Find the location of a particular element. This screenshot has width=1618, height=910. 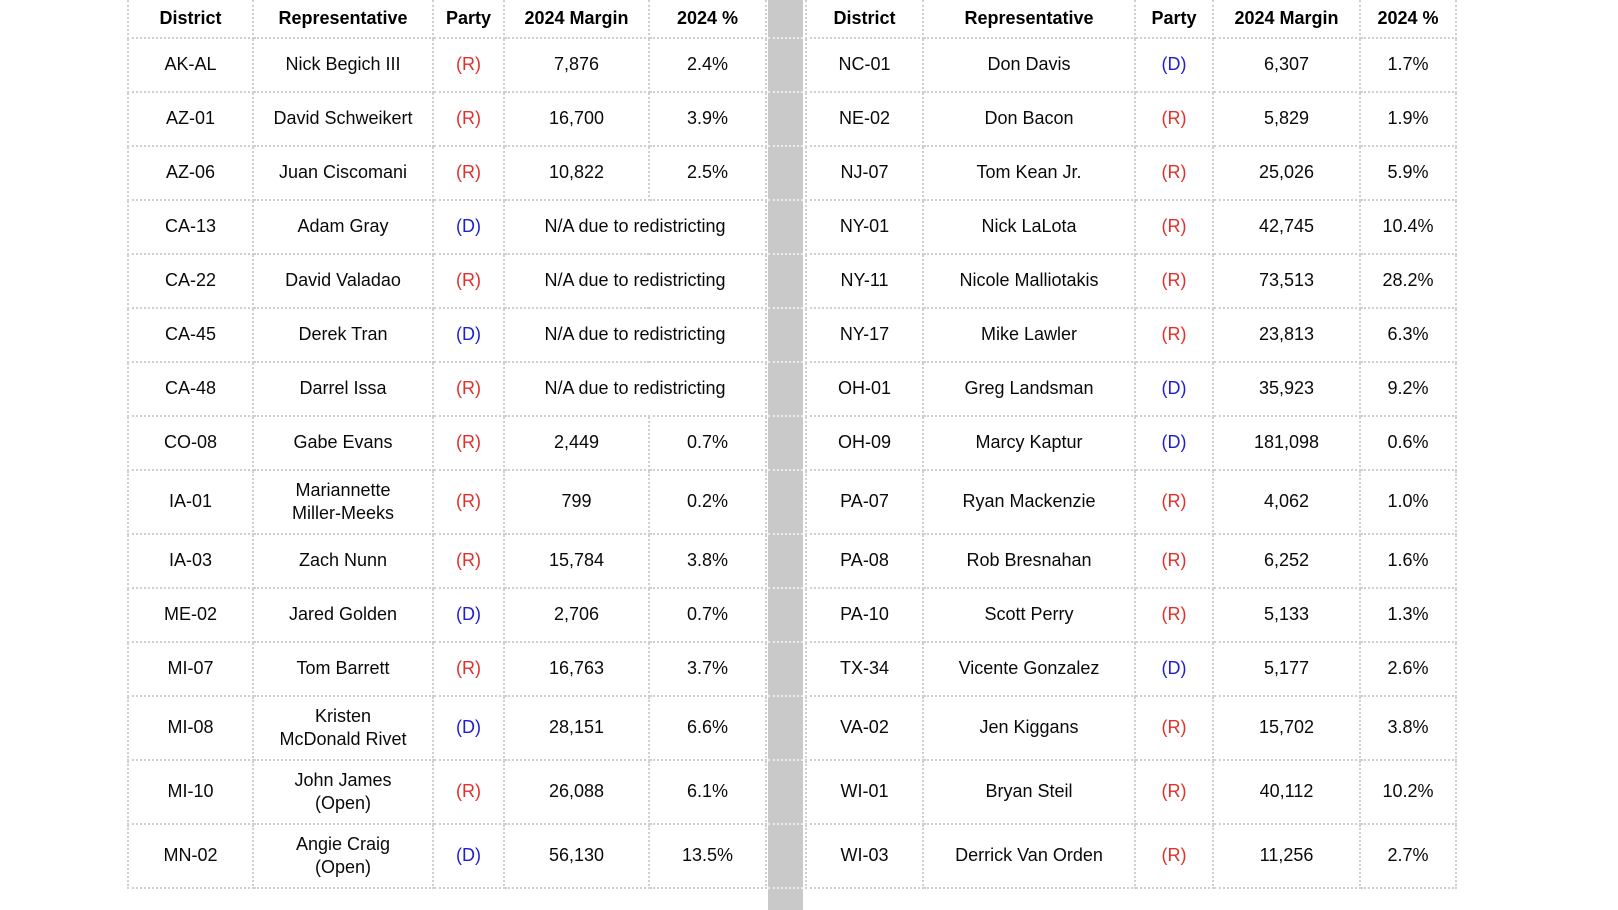

representative-cell: Greg Landsman is located at coordinates (1029, 389).